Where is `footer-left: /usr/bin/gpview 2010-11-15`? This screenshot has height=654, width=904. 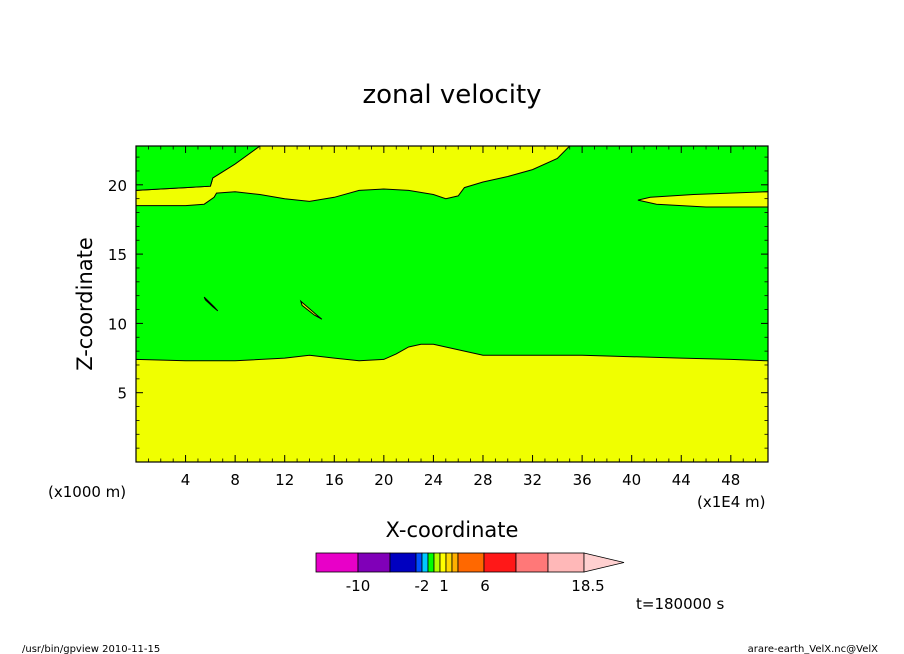 footer-left: /usr/bin/gpview 2010-11-15 is located at coordinates (91, 649).